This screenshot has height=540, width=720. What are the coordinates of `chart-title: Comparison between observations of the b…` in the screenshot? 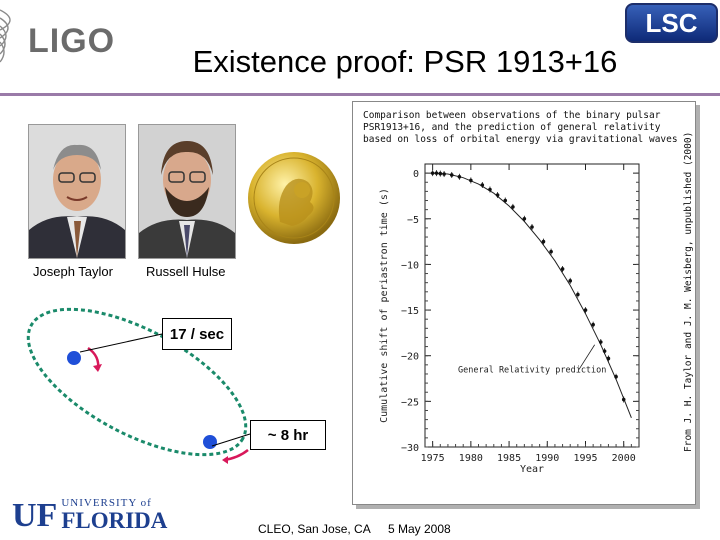 It's located at (520, 127).